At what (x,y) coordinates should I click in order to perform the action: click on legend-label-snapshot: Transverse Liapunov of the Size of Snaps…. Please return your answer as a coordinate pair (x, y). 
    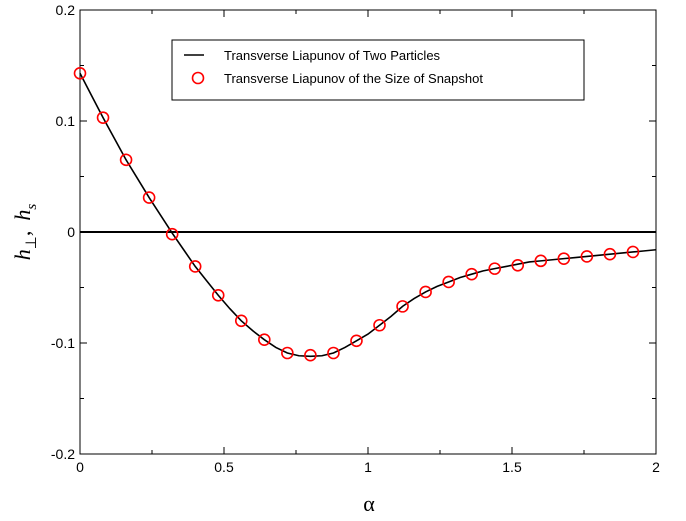
    Looking at the image, I should click on (353, 78).